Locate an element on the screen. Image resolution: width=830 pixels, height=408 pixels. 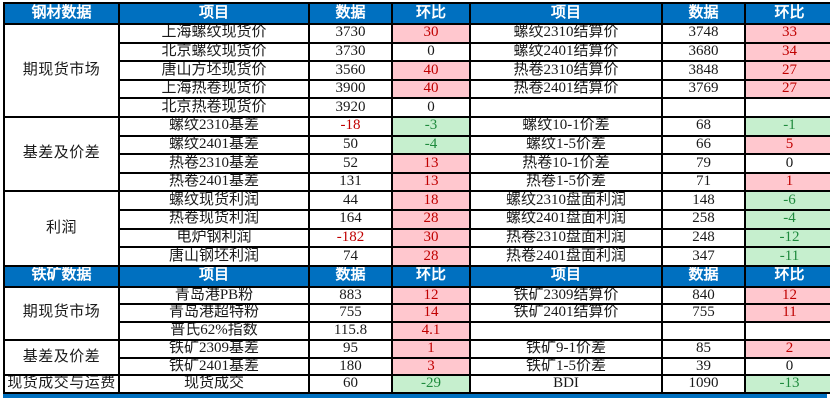
item-cell: 电炉钢利润 is located at coordinates (214, 238).